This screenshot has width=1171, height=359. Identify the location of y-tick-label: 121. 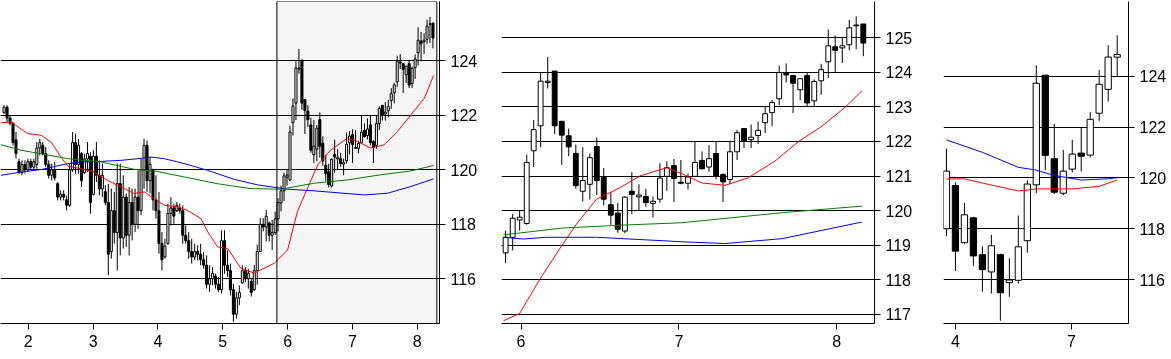
(899, 176).